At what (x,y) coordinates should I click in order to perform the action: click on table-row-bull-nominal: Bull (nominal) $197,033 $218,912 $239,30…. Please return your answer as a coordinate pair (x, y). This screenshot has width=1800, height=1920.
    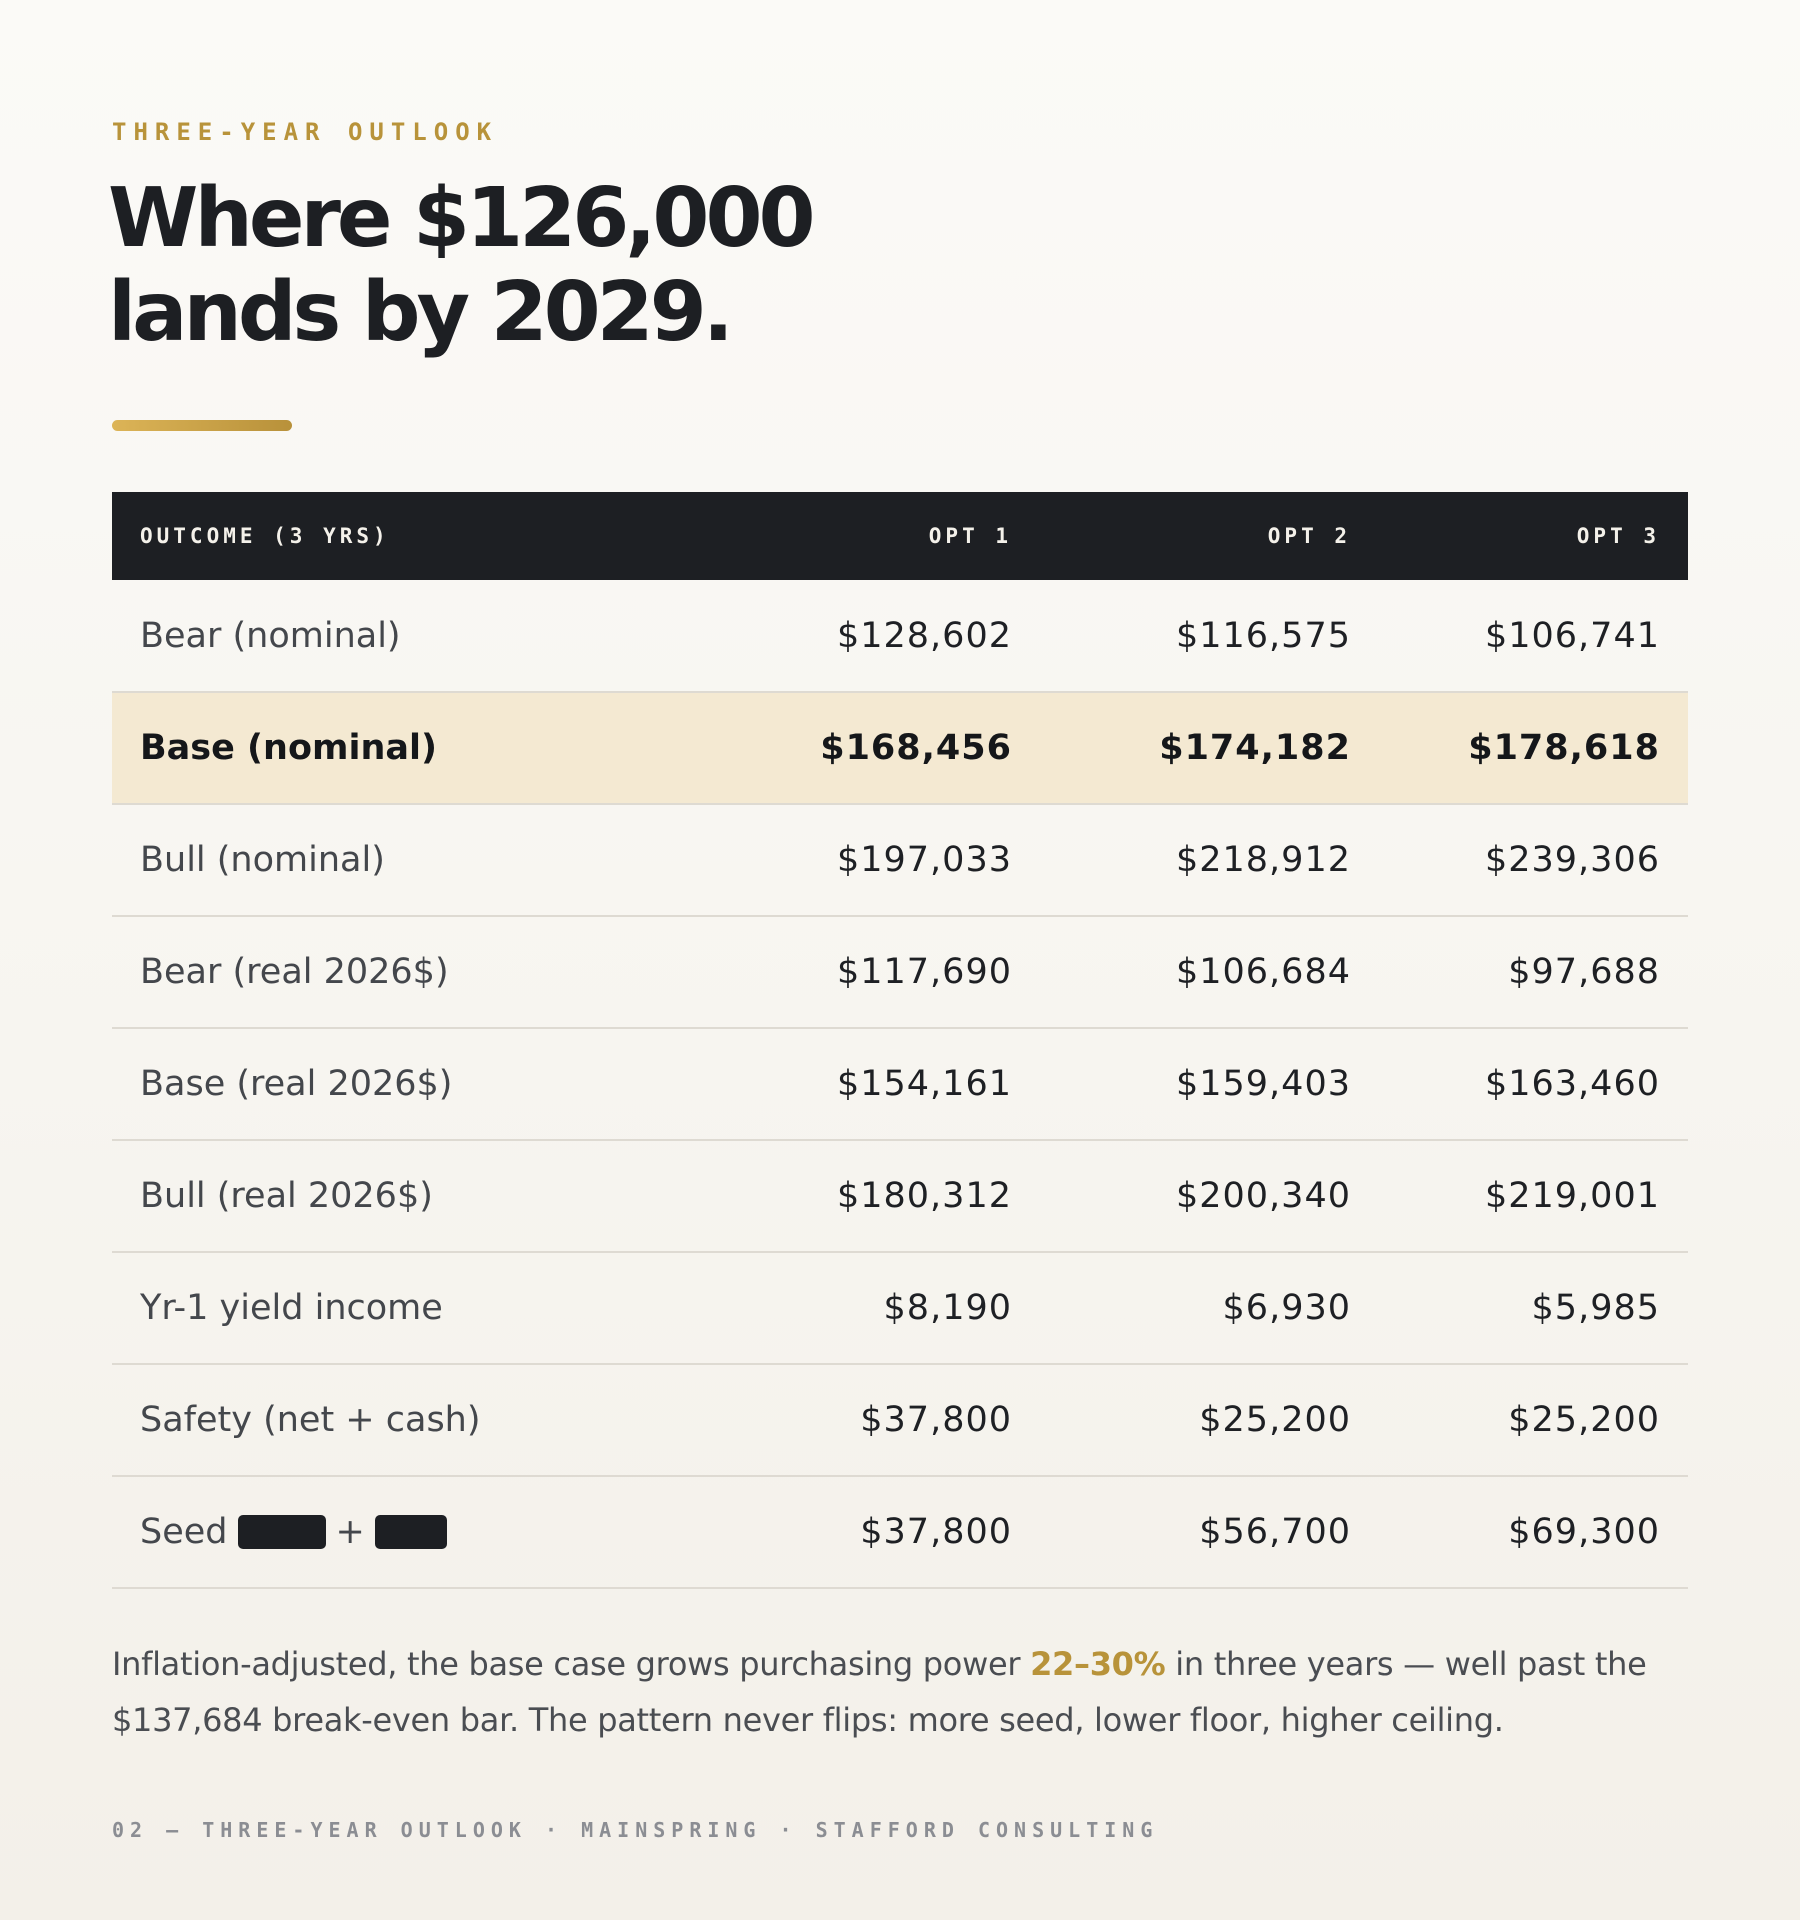
    Looking at the image, I should click on (900, 860).